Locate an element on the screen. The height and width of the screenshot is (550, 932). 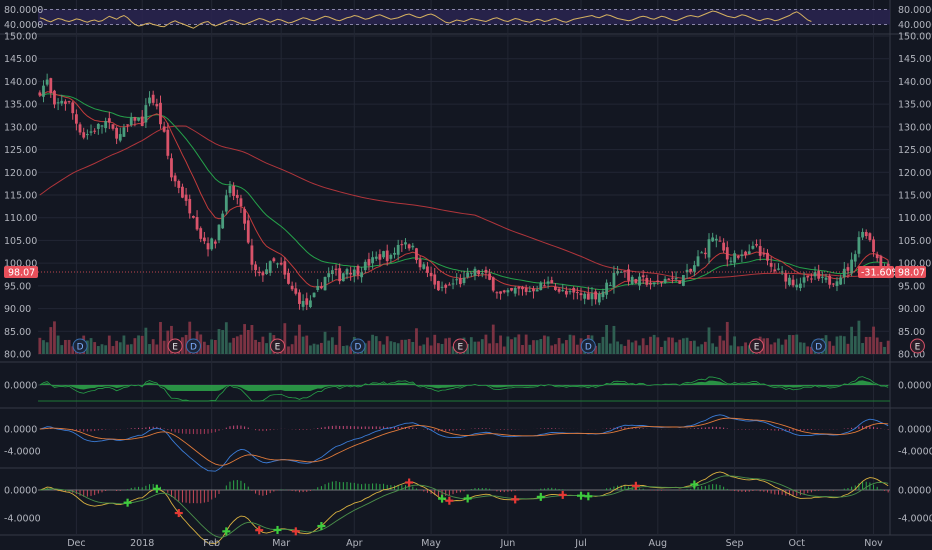
oscillator-panel-3: 0.0000 0.0000 -4.0000 -4.0000 is located at coordinates (468, 508).